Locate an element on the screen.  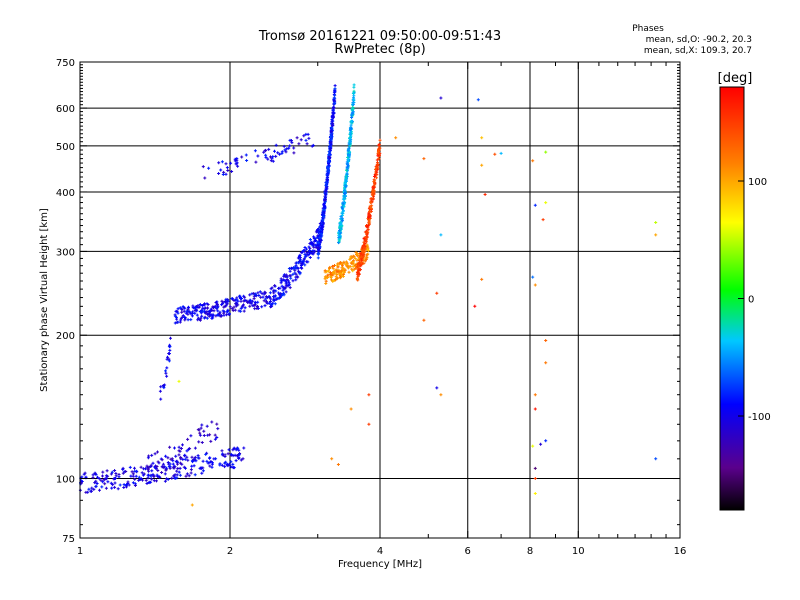
colorbar-label: [deg] is located at coordinates (735, 78).